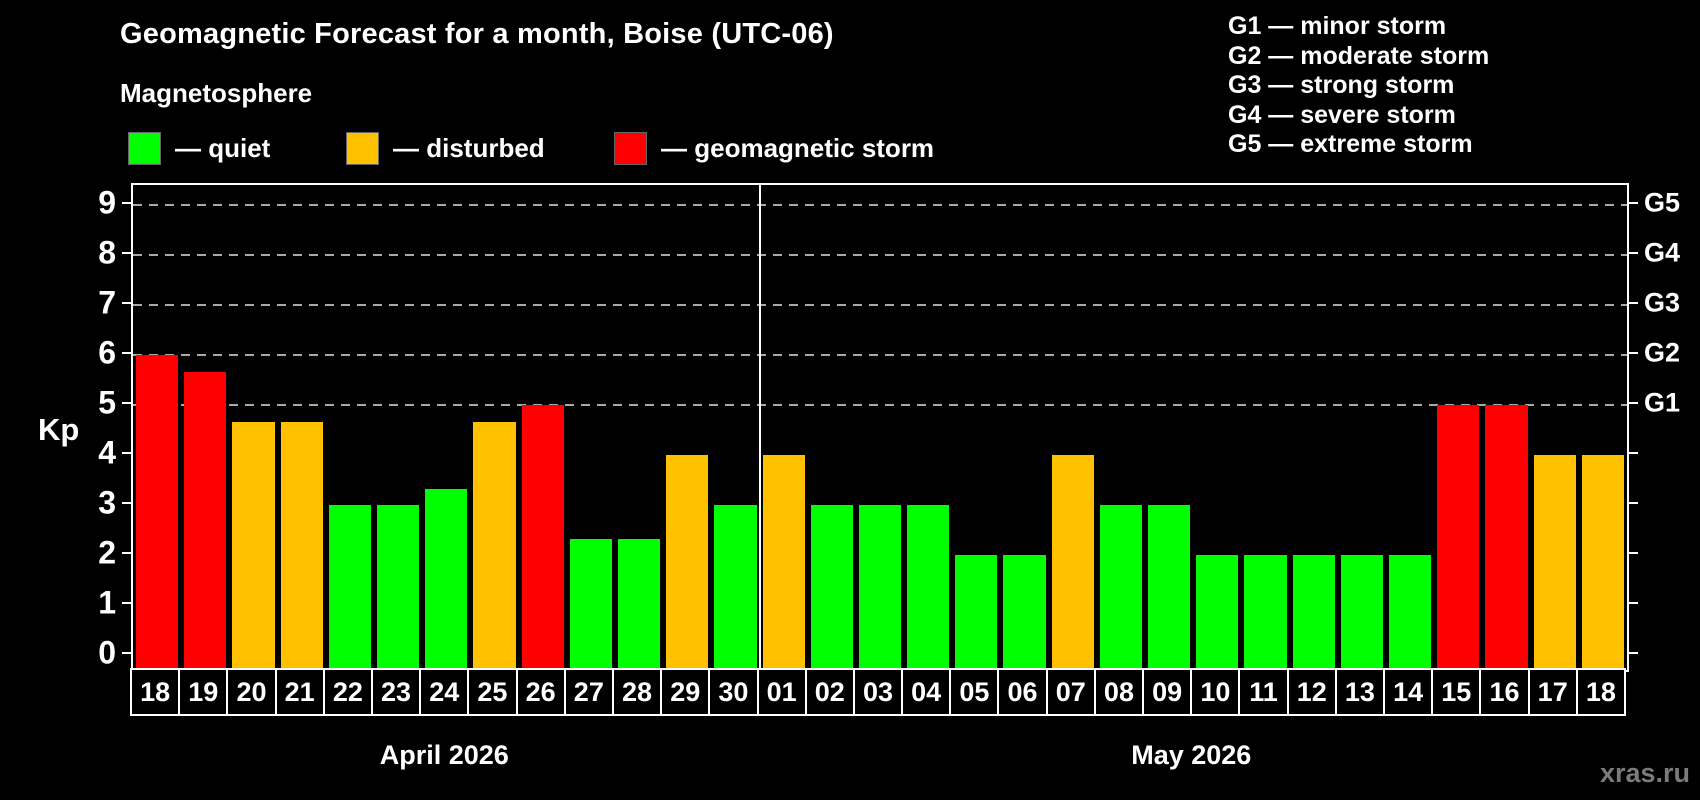 The height and width of the screenshot is (800, 1700). Describe the element at coordinates (774, 148) in the screenshot. I see `legend-item-storm: — geomagnetic storm` at that location.